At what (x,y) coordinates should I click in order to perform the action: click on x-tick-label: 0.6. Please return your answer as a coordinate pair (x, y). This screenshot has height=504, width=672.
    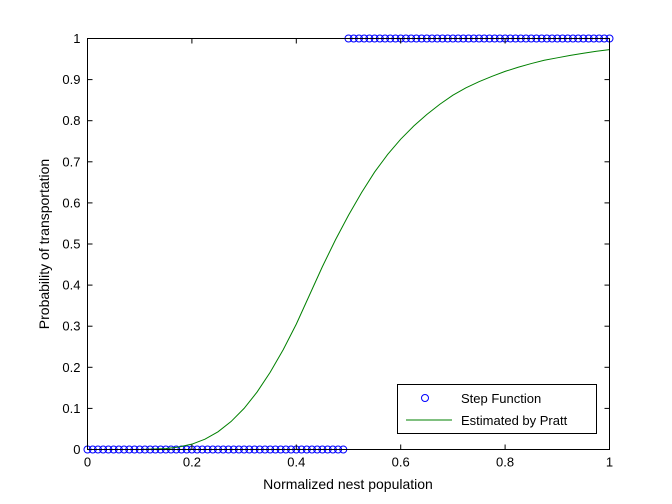
    Looking at the image, I should click on (401, 462).